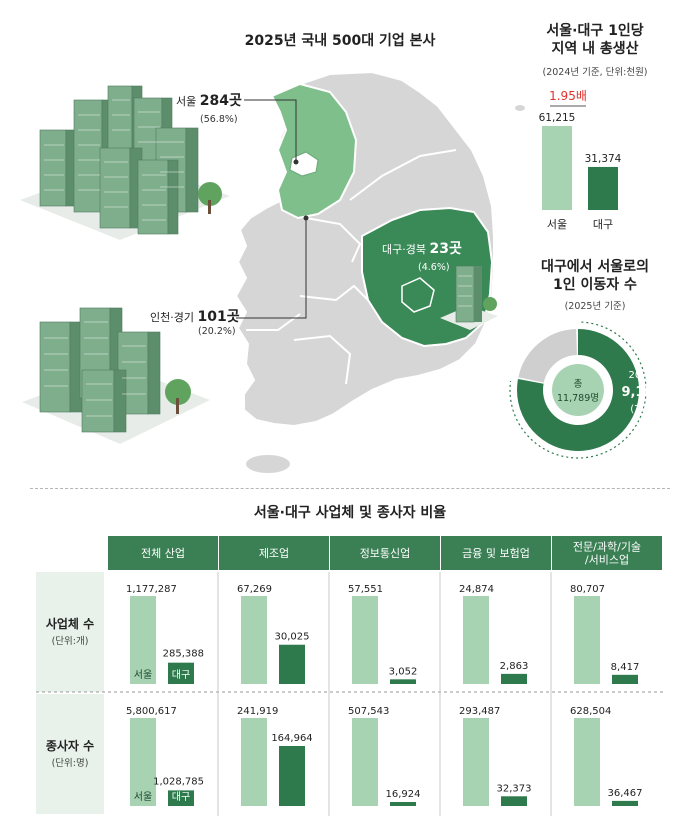  What do you see at coordinates (587, 589) in the screenshot?
I see `value-label-seoul: 80,707` at bounding box center [587, 589].